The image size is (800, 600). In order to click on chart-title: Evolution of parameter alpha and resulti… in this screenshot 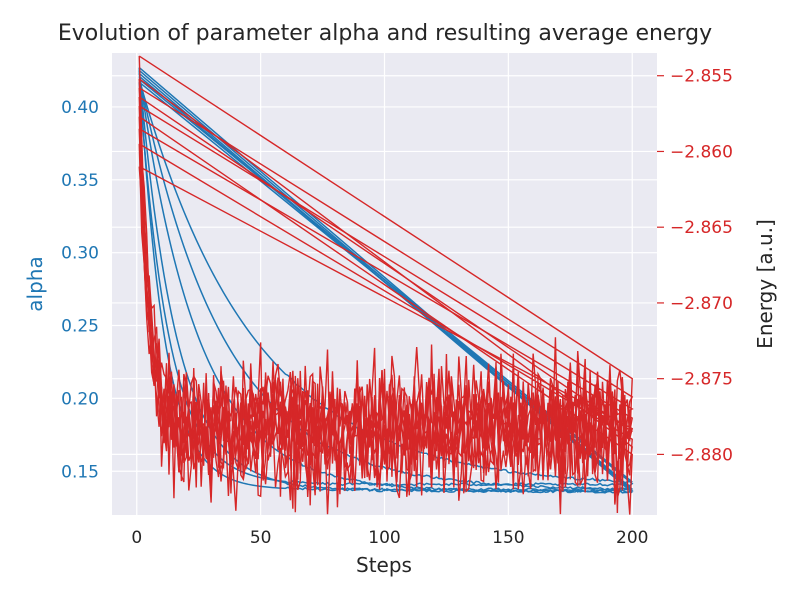, I will do `click(385, 33)`.